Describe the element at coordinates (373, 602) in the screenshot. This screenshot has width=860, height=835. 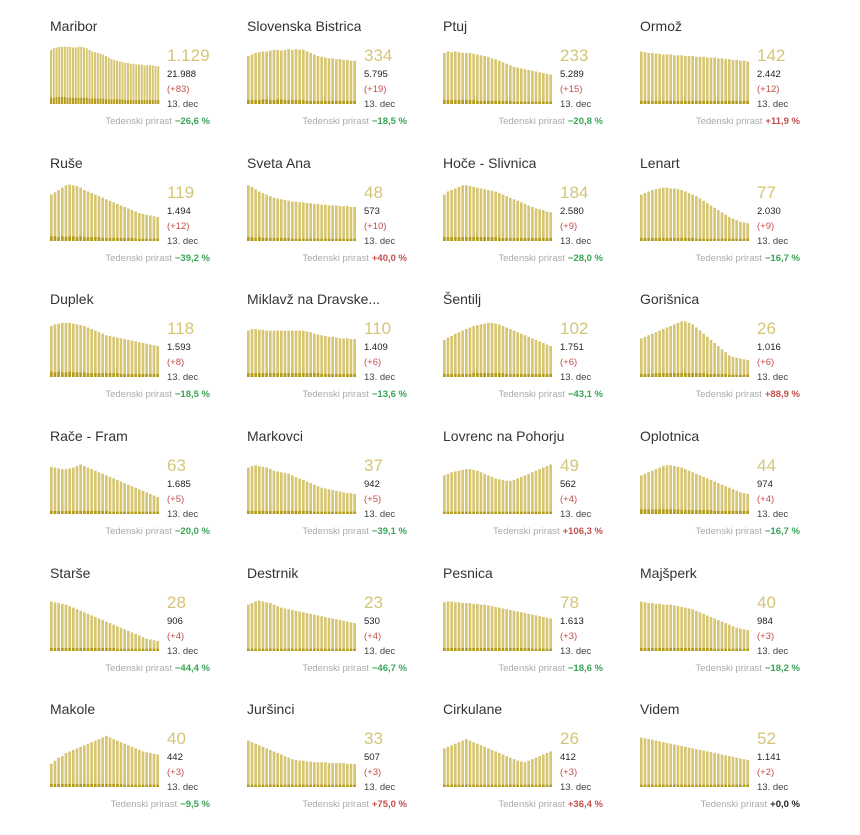
I see `active-cases-value: 23` at that location.